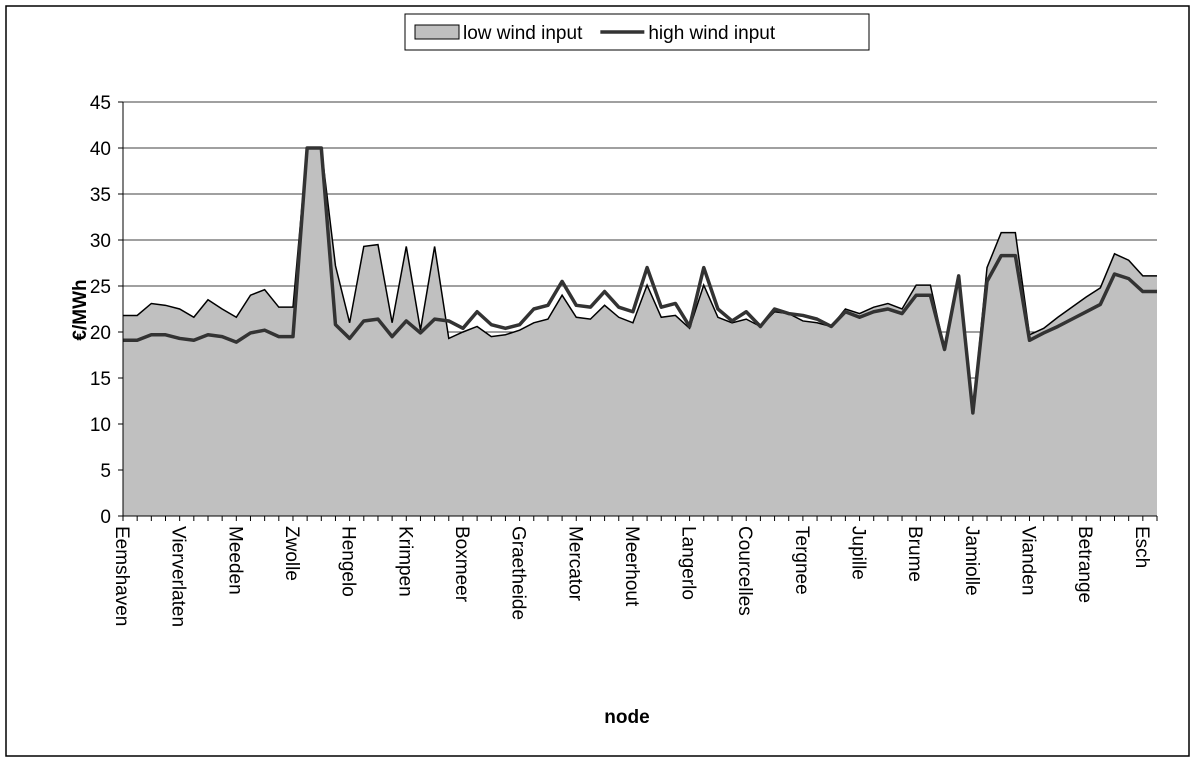  I want to click on y-tick-label: 5, so click(105, 471).